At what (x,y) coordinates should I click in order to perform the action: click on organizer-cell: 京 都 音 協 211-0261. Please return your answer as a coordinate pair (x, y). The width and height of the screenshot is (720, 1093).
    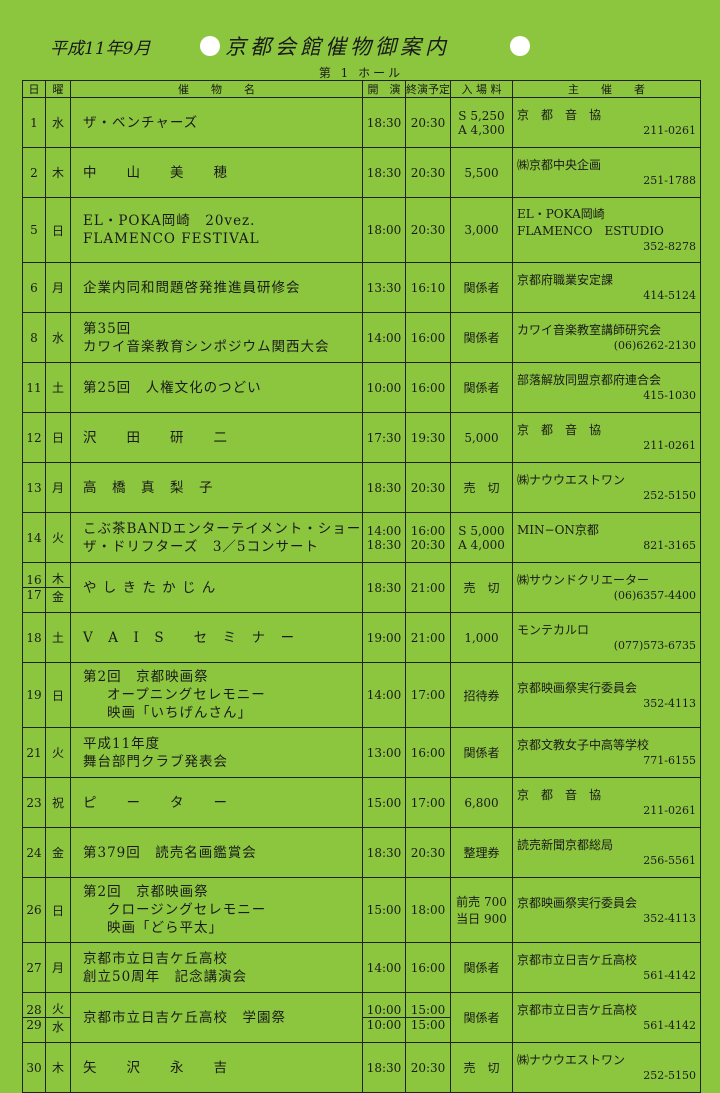
    Looking at the image, I should click on (606, 437).